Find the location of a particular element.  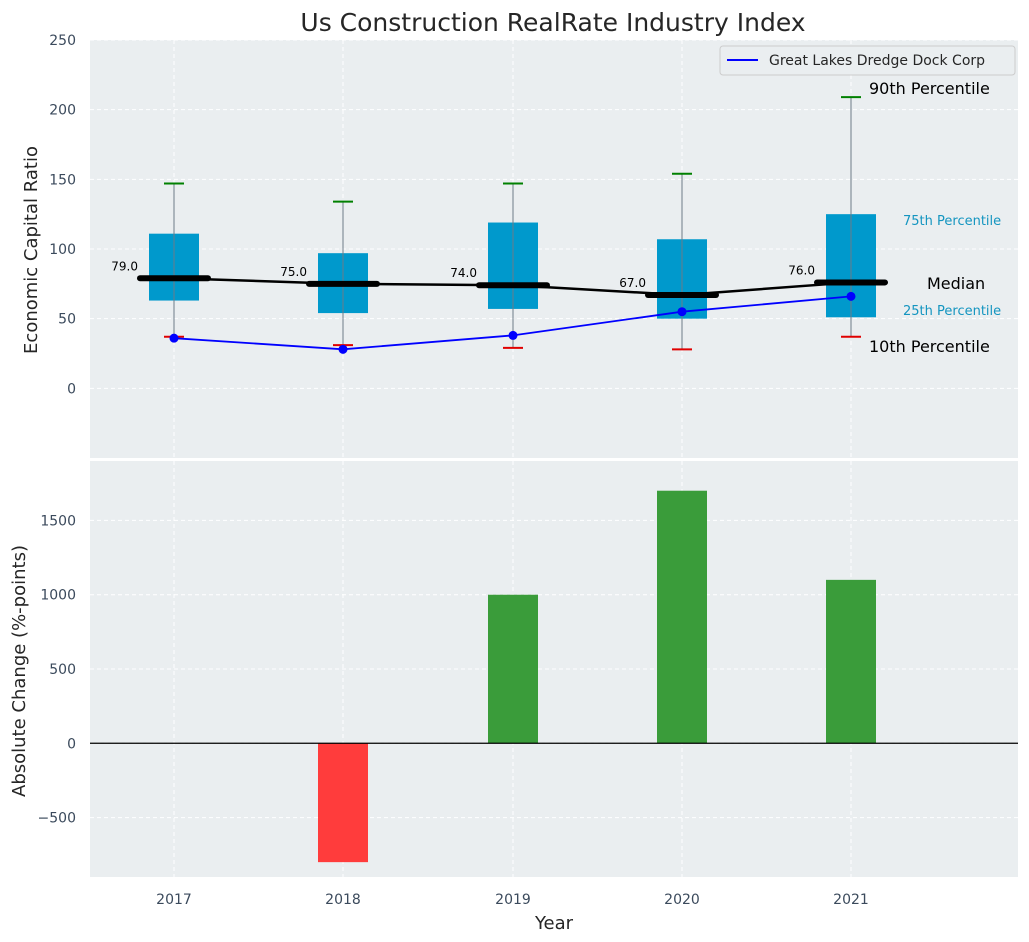

bottom-ytick--500: −500 is located at coordinates (57, 819).